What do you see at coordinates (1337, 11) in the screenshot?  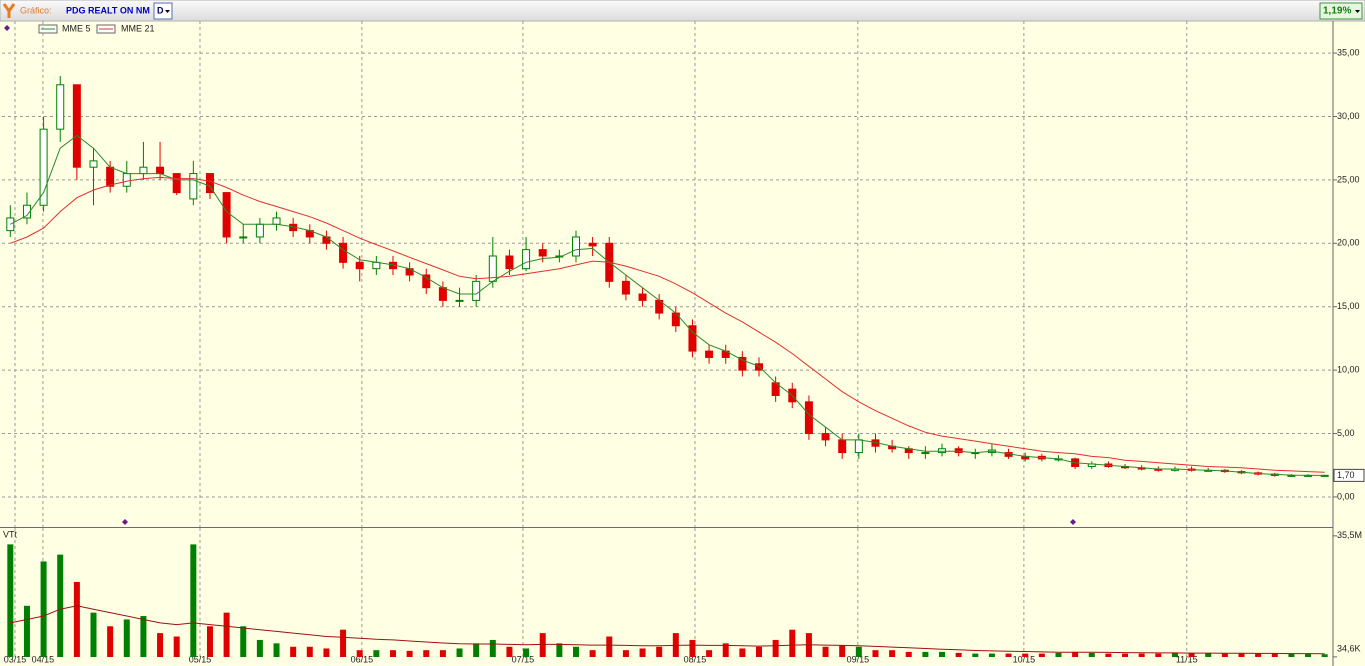 I see `change: 1,19%` at bounding box center [1337, 11].